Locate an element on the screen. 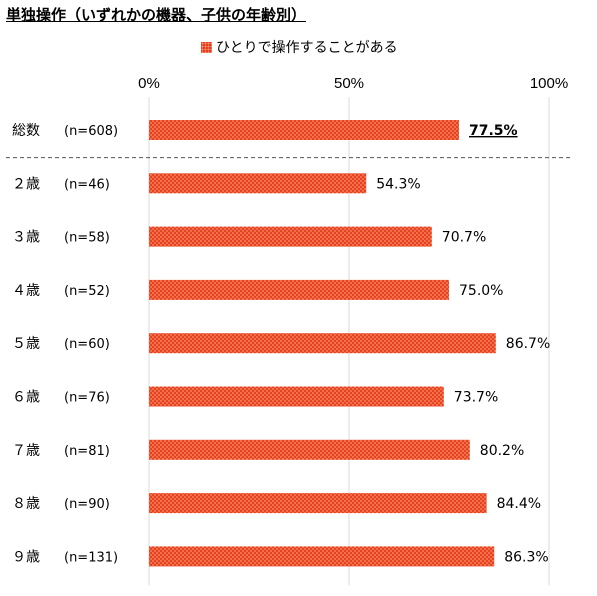  data-label: 86.7% is located at coordinates (528, 344).